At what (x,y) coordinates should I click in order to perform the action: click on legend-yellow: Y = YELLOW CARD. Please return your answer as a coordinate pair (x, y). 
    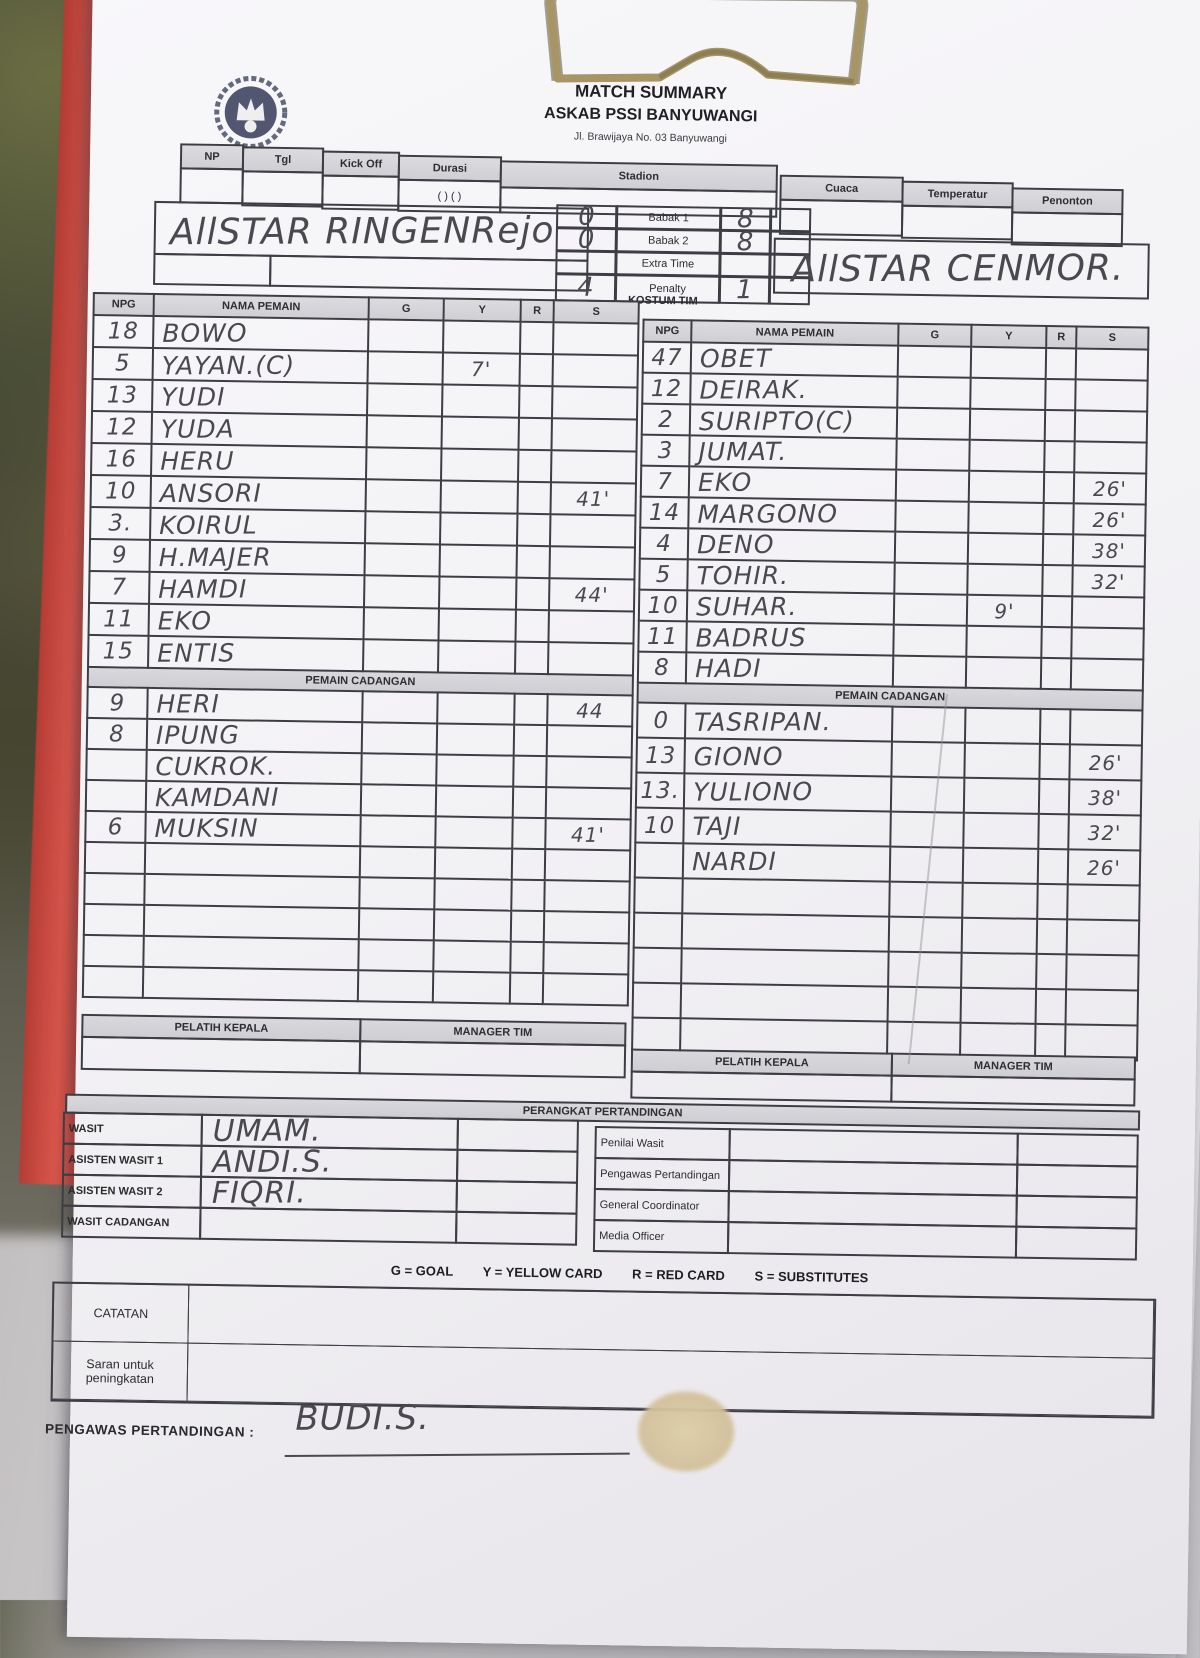
    Looking at the image, I should click on (542, 1273).